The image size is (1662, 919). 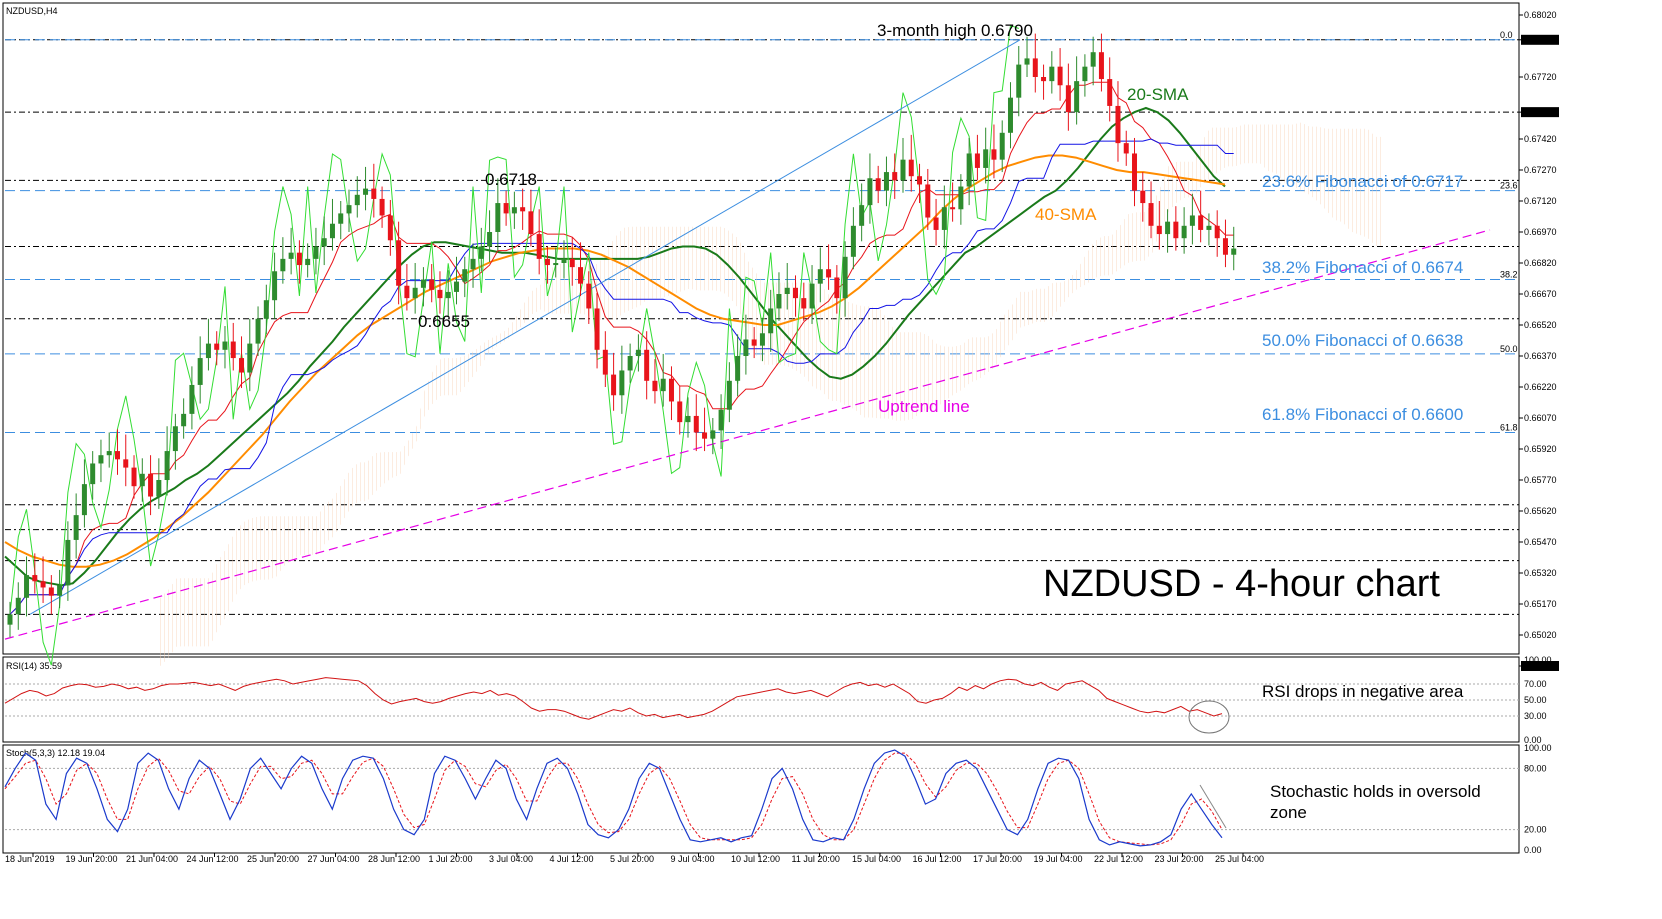 What do you see at coordinates (1213, 806) in the screenshot?
I see `stoch-decline-arrow` at bounding box center [1213, 806].